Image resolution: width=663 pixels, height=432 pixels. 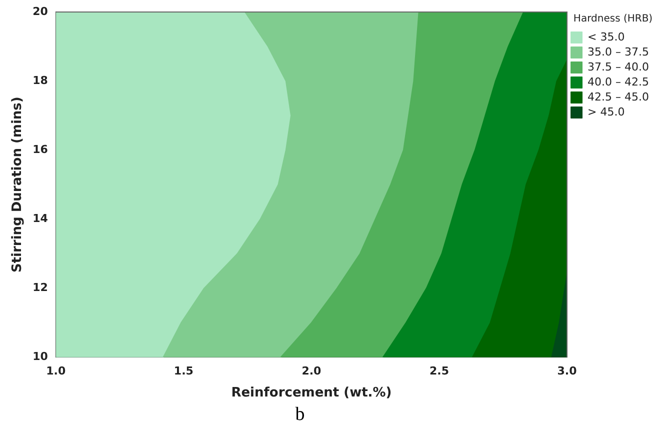 I want to click on y-tick-label: 10, so click(x=40, y=357).